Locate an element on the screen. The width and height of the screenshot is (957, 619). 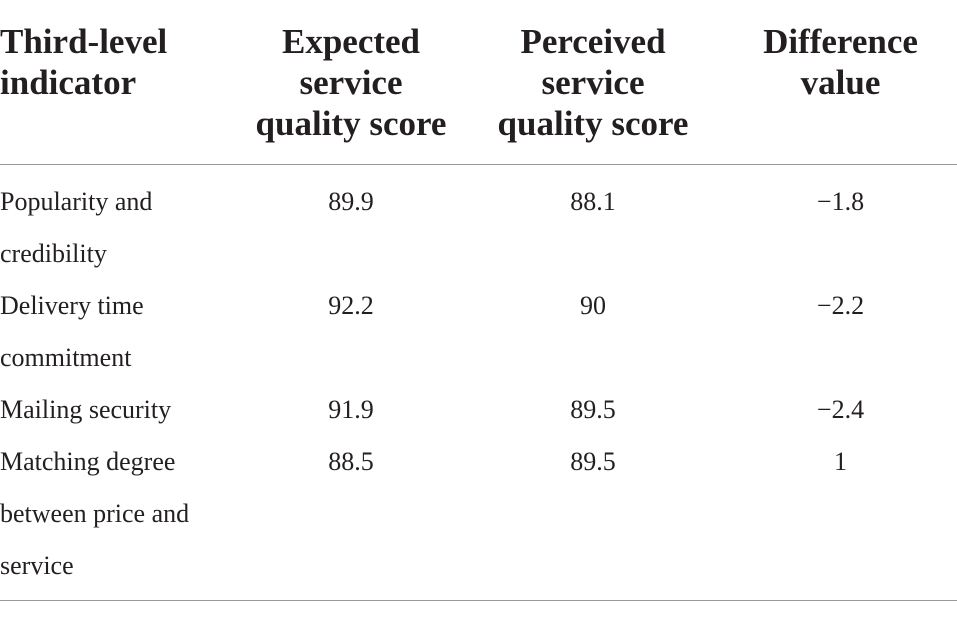
header-line: value is located at coordinates (840, 82).